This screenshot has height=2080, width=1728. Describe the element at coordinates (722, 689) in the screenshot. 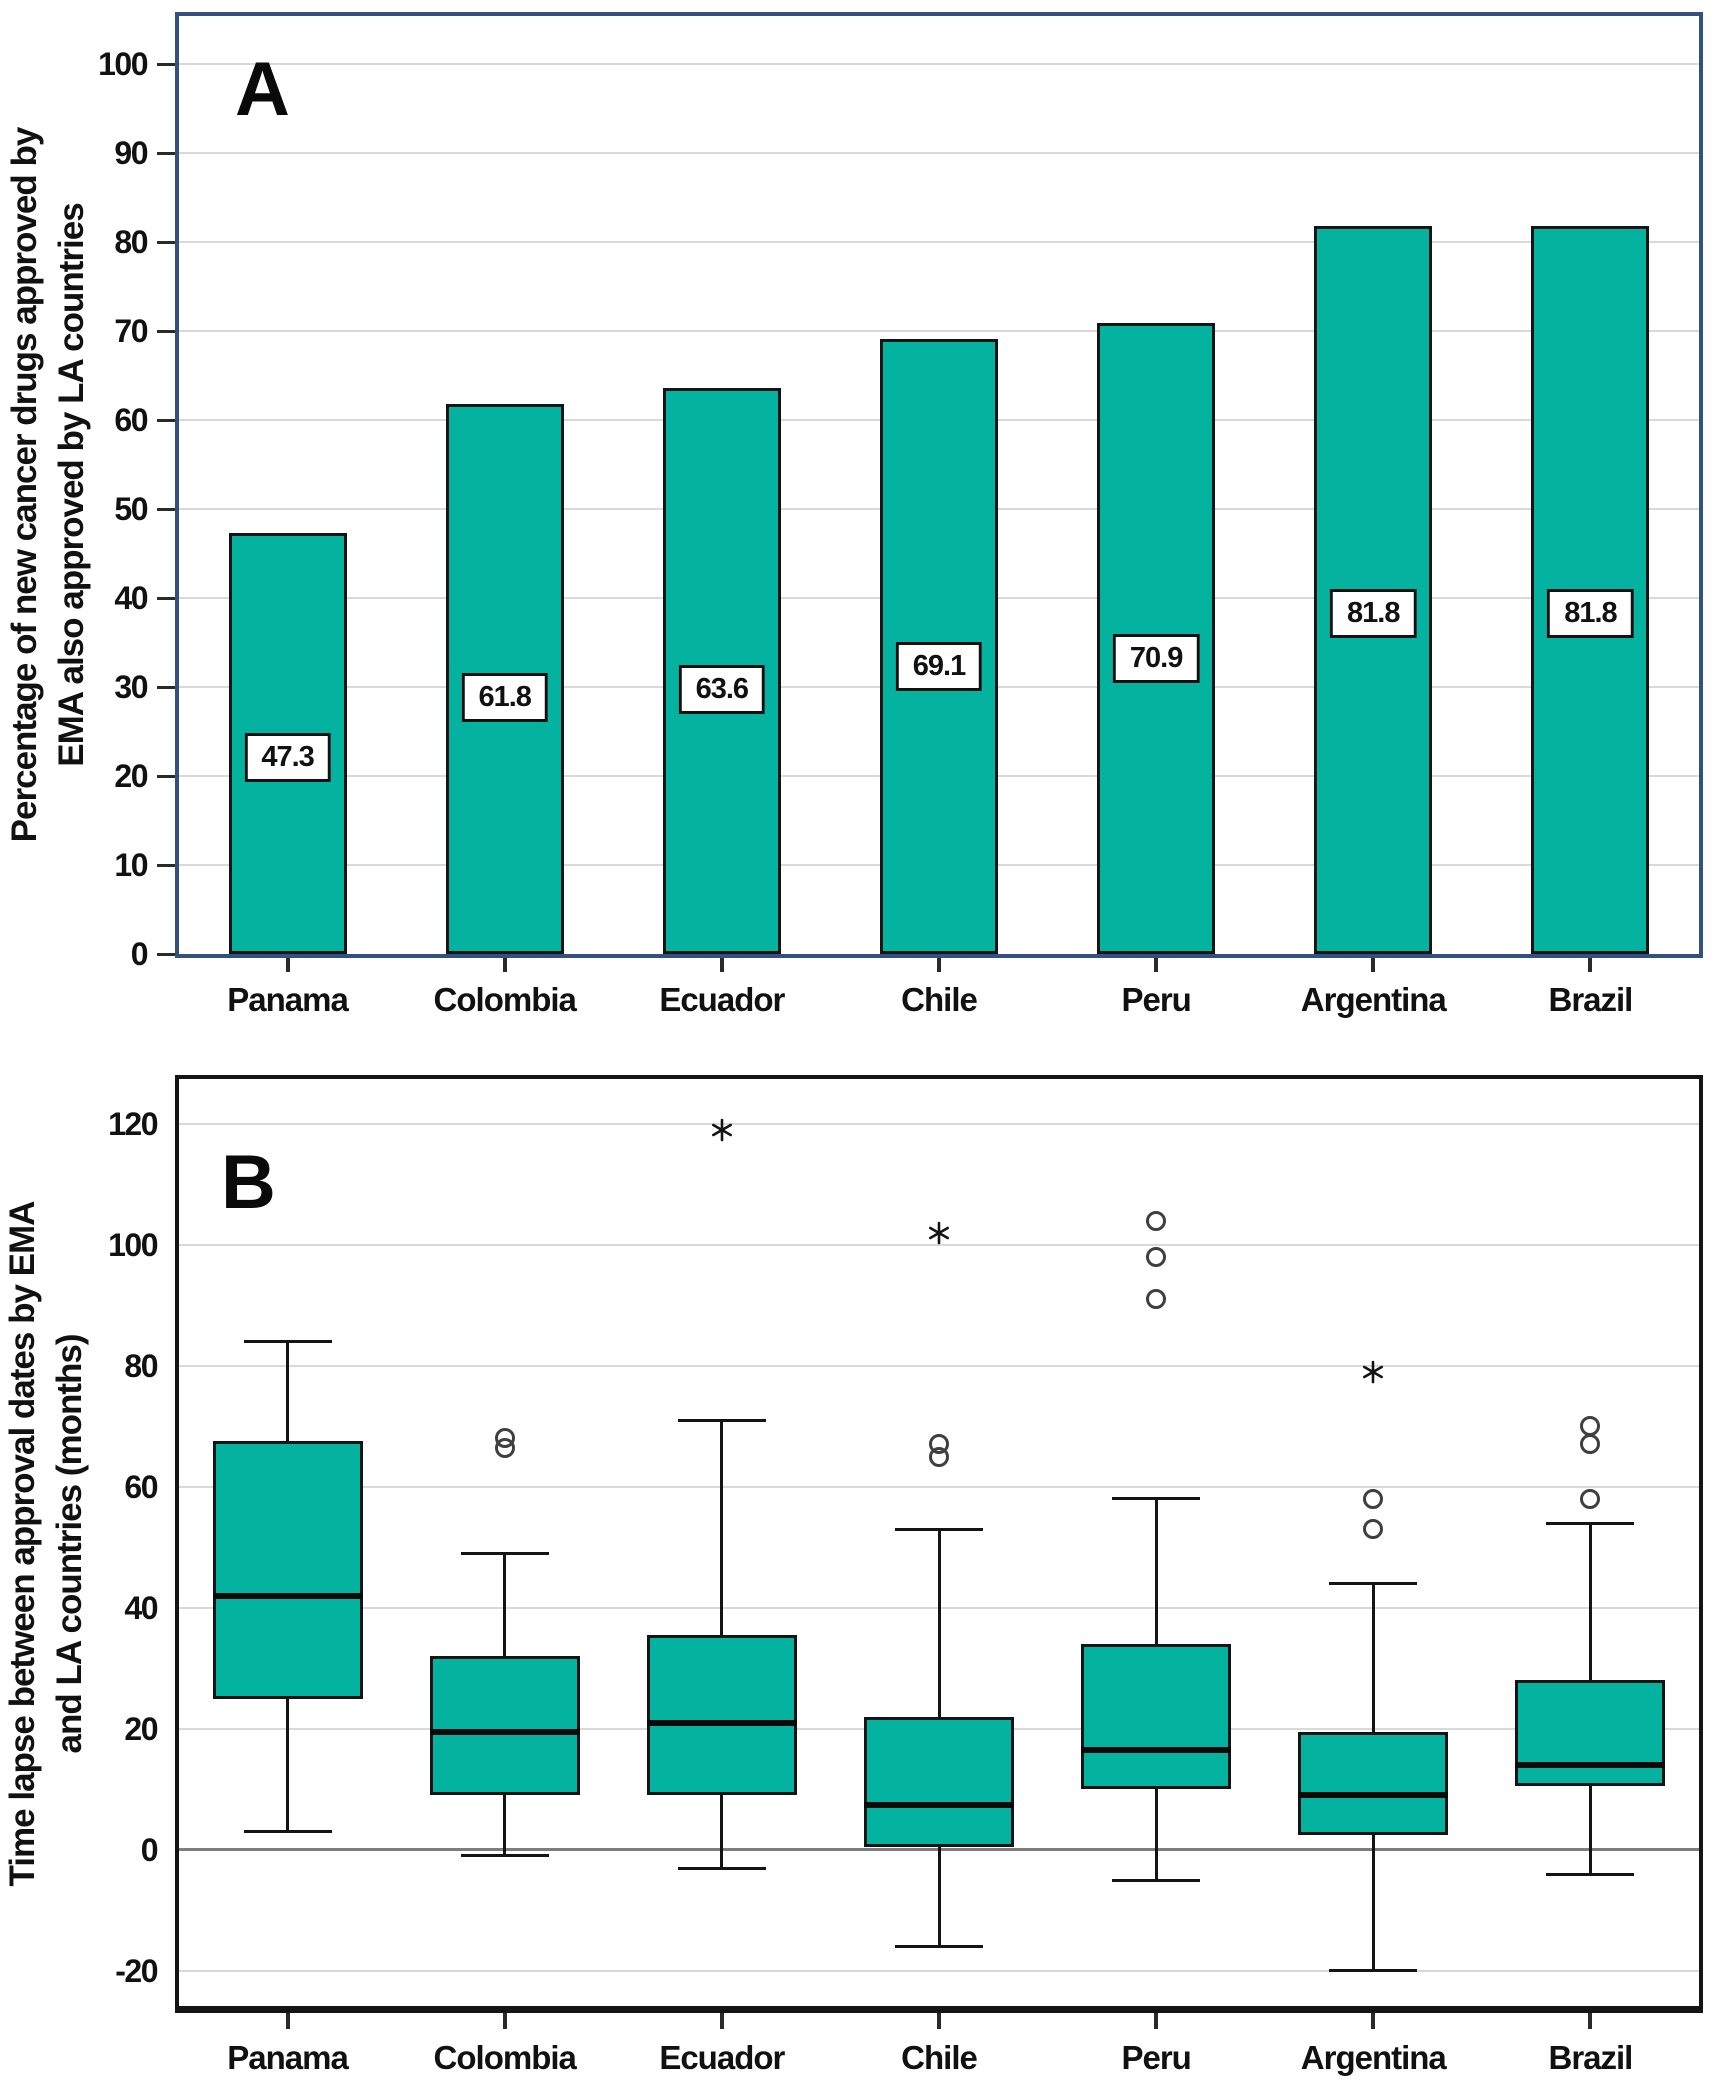

I see `bar-value-ecuador: 63.6` at that location.